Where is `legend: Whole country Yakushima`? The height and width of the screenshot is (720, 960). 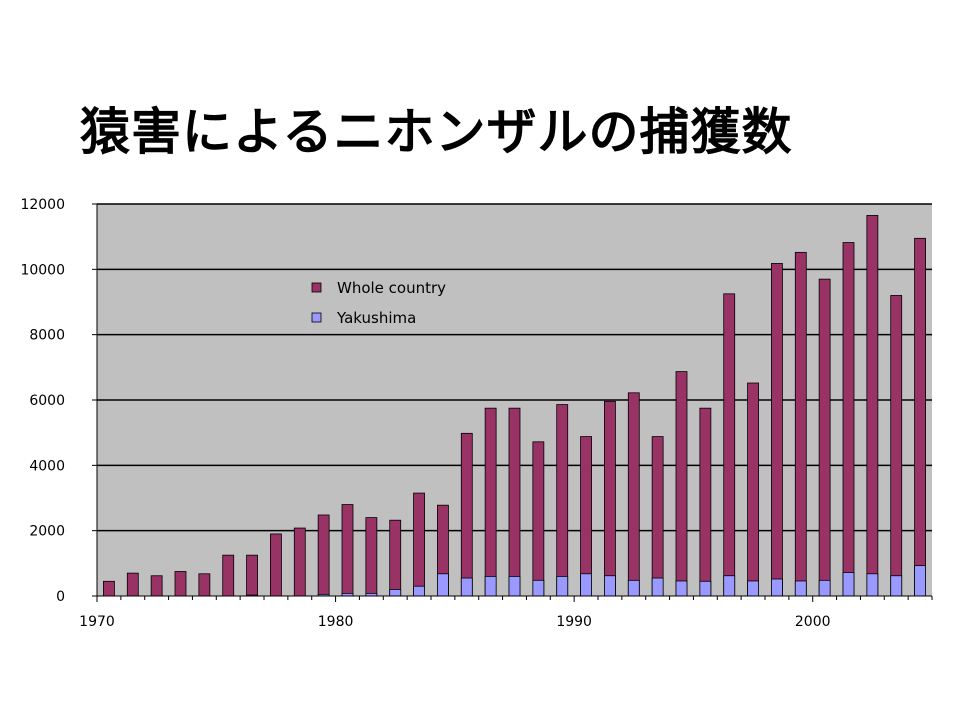
legend: Whole country Yakushima is located at coordinates (378, 303).